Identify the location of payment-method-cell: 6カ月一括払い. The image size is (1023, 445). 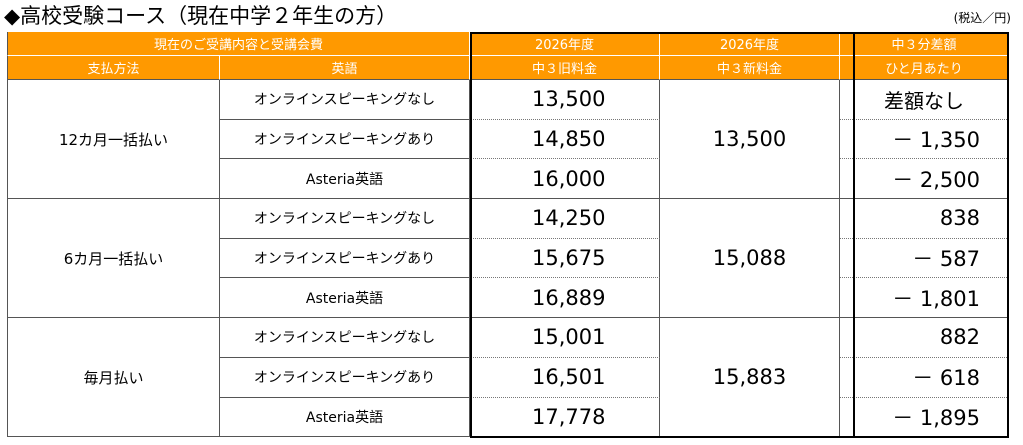
(113, 259).